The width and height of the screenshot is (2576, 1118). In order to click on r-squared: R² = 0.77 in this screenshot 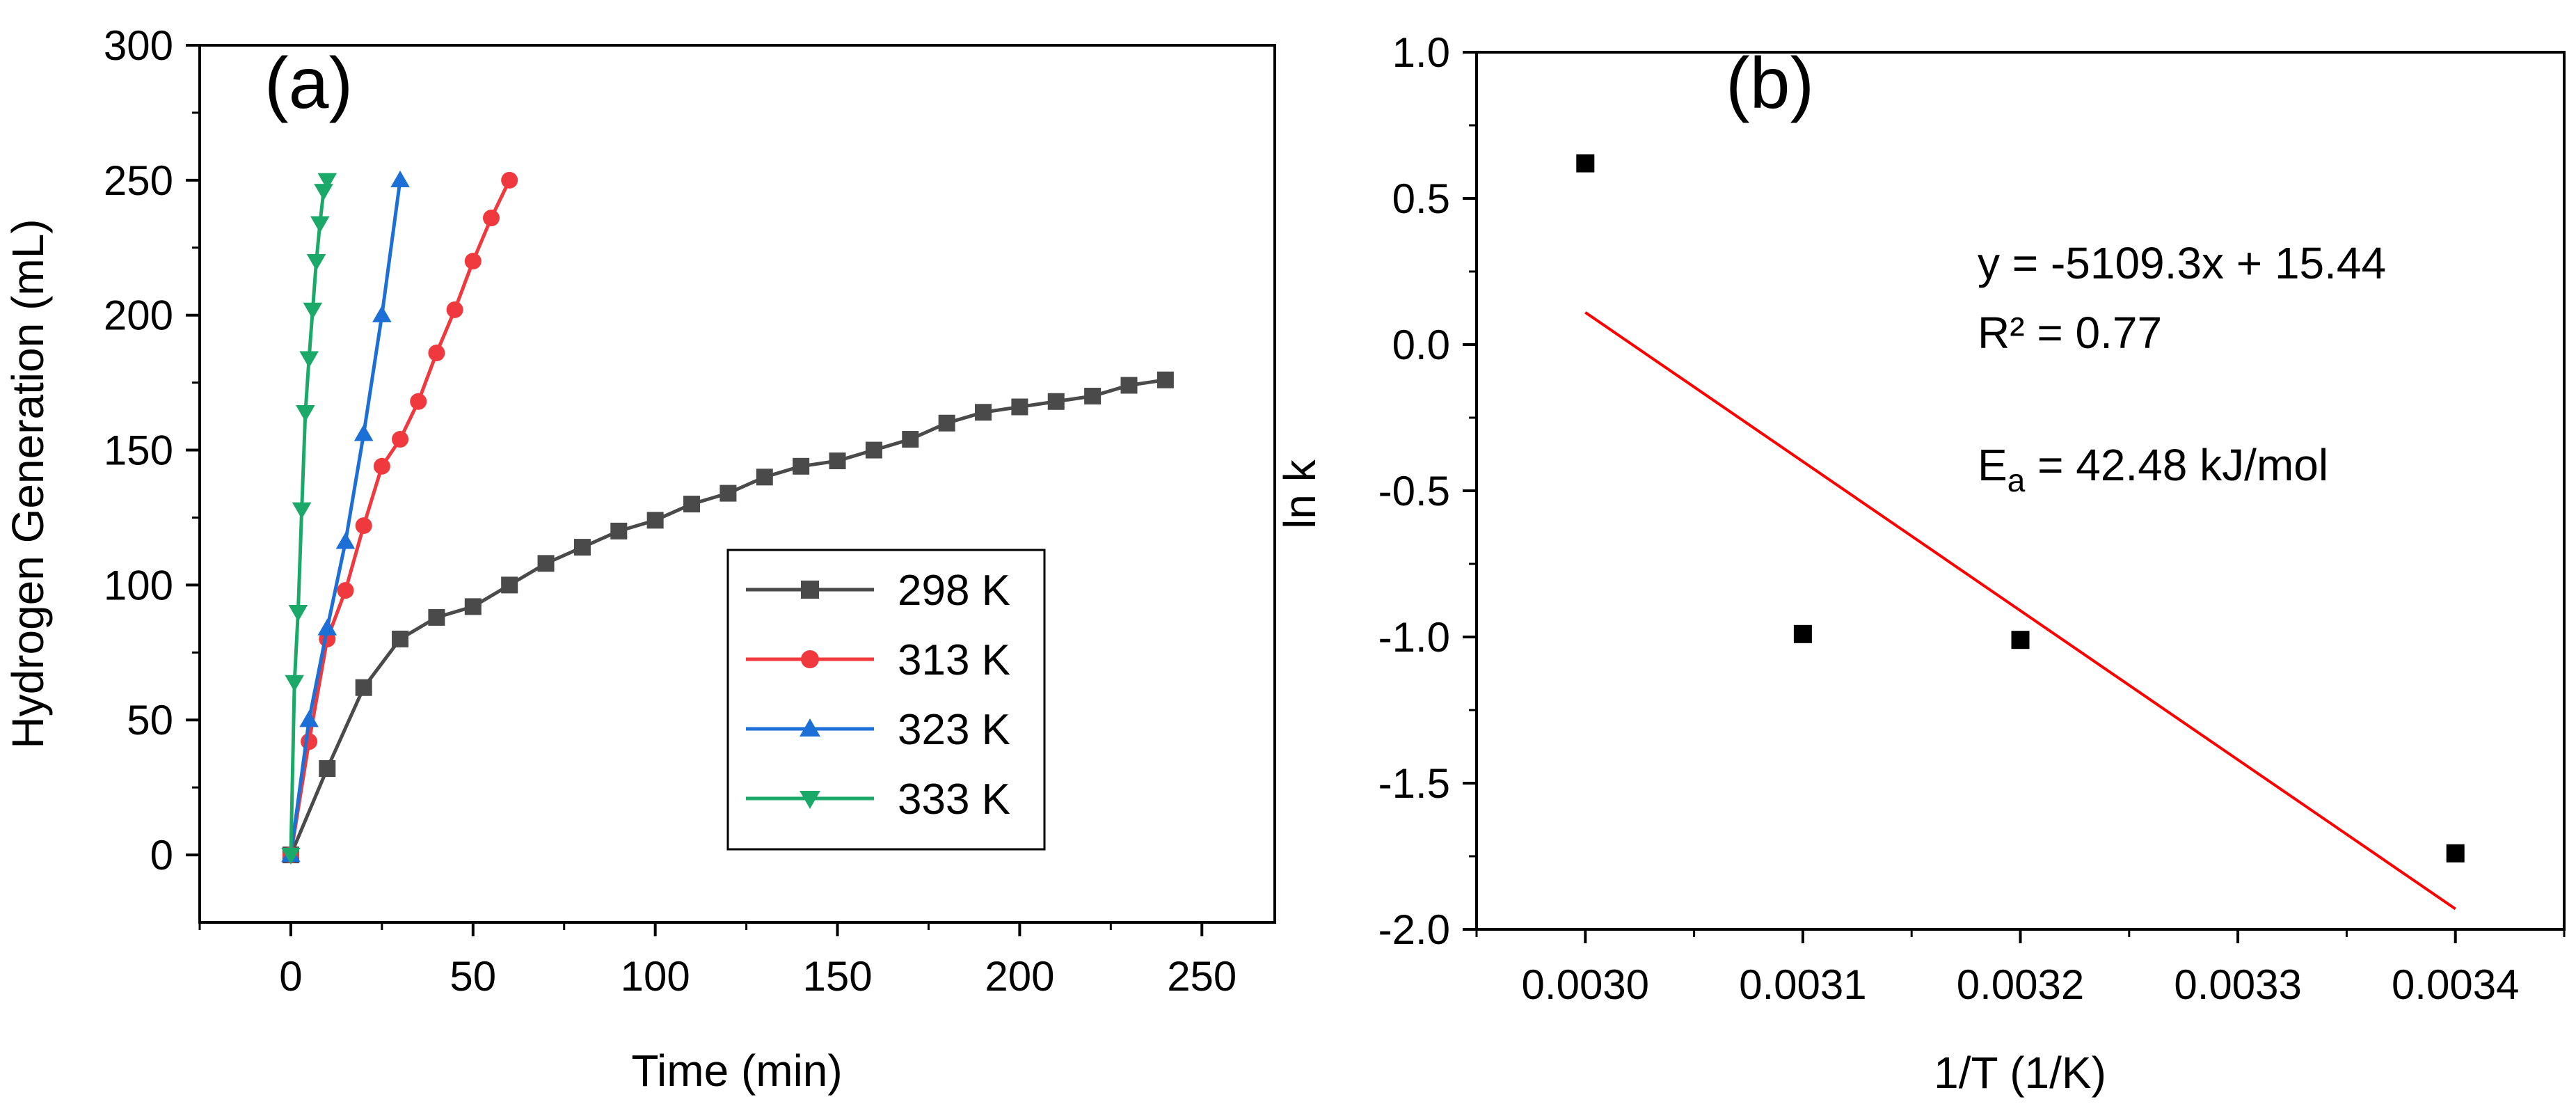, I will do `click(2070, 333)`.